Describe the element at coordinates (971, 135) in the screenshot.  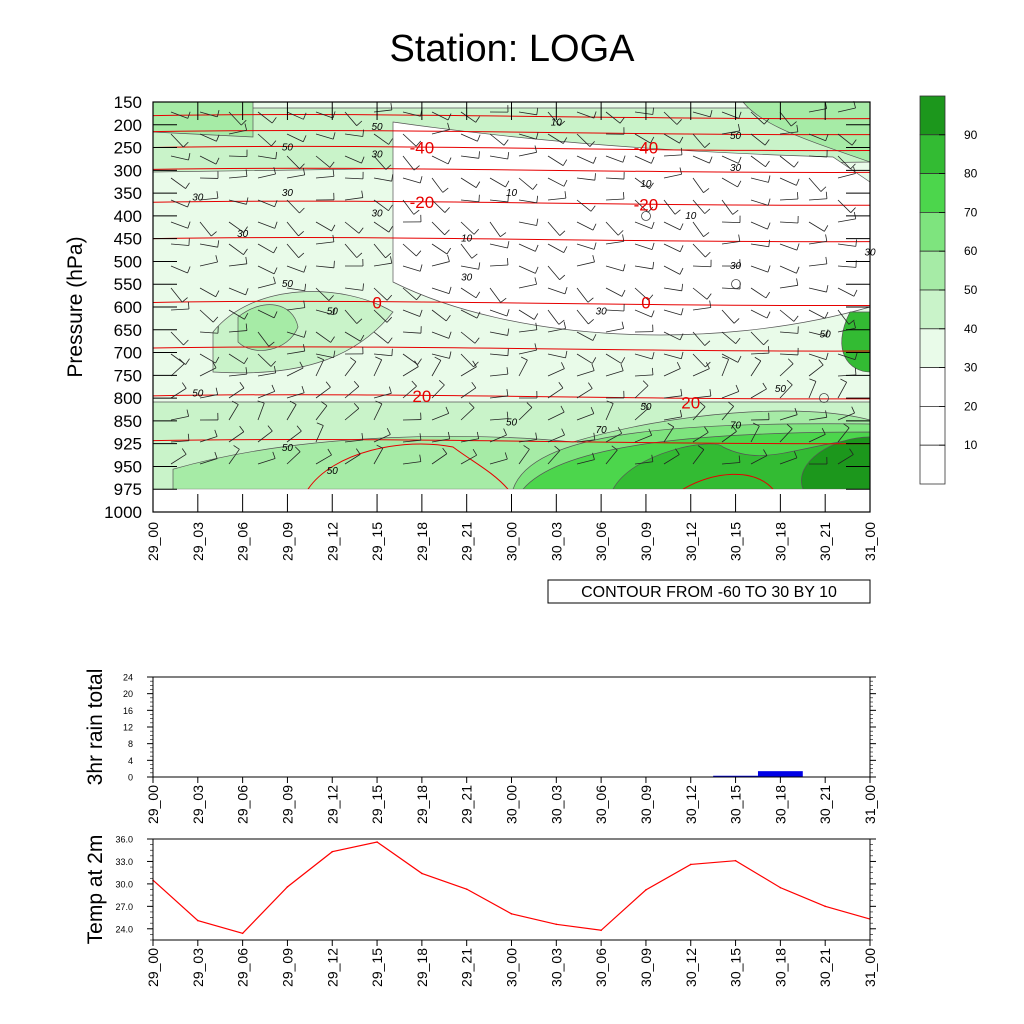
I see `colorbar-label: 90` at that location.